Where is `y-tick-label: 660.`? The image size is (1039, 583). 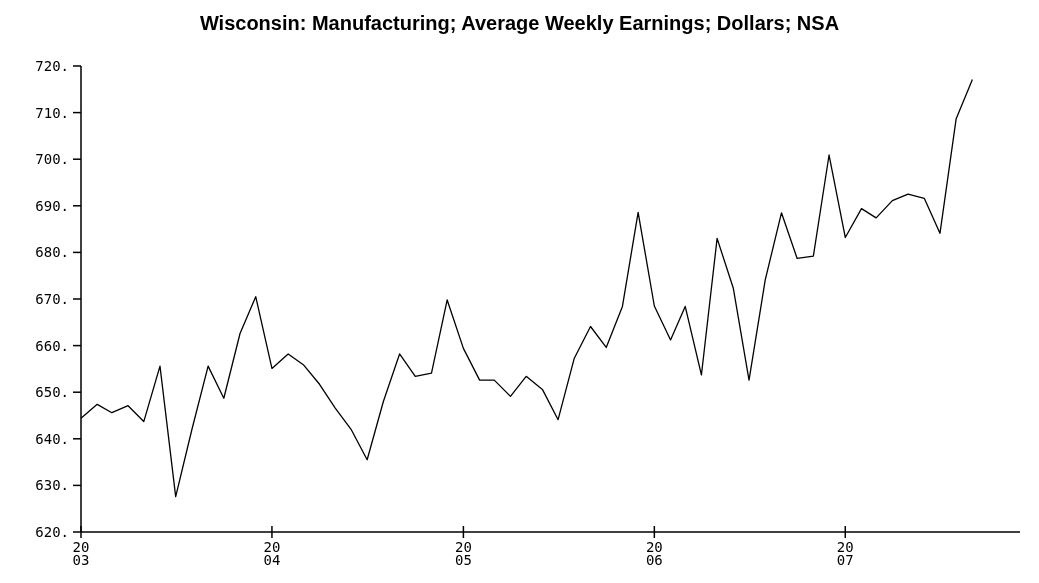
y-tick-label: 660. is located at coordinates (52, 345).